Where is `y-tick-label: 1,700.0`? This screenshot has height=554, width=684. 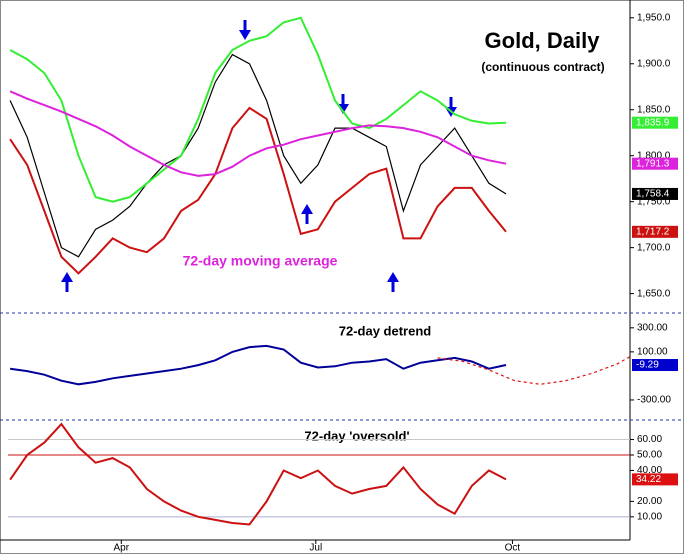 y-tick-label: 1,700.0 is located at coordinates (654, 247).